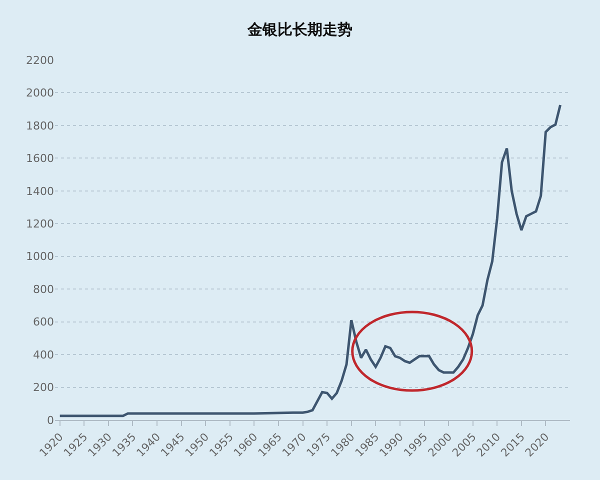 The image size is (600, 480). What do you see at coordinates (43, 289) in the screenshot?
I see `y-tick-label: 800` at bounding box center [43, 289].